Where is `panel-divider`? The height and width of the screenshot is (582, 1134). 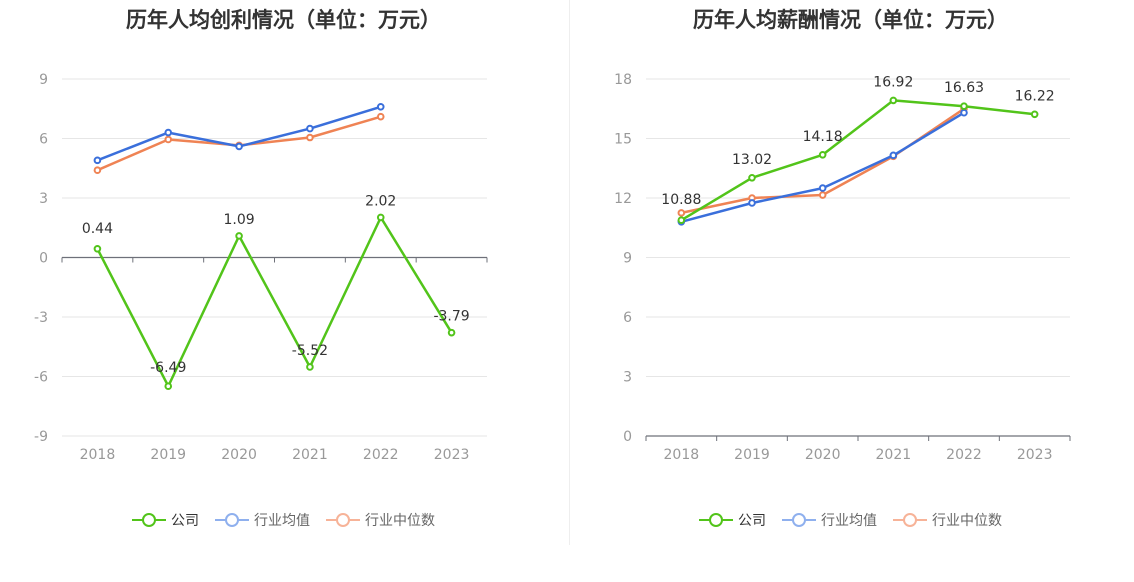 panel-divider is located at coordinates (569, 272).